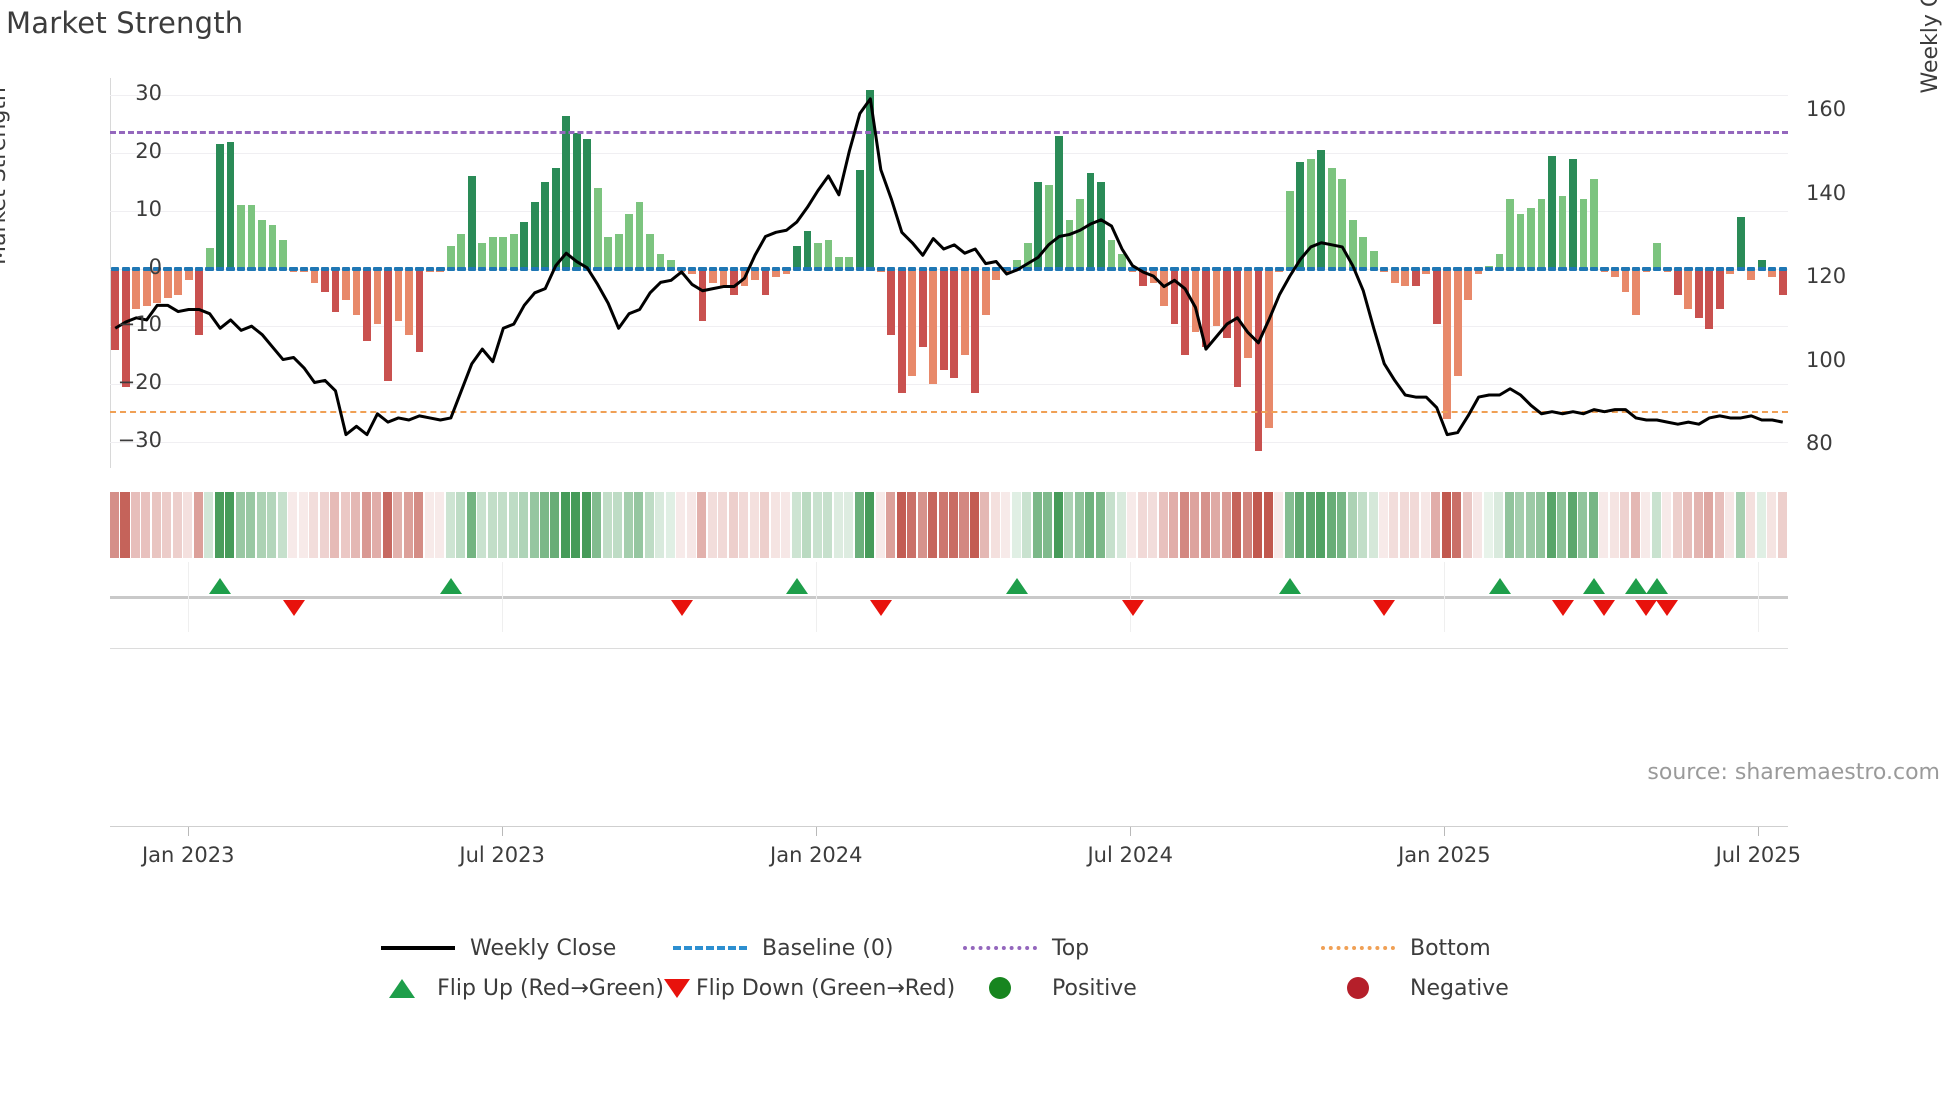 The height and width of the screenshot is (1102, 1960). Describe the element at coordinates (1133, 988) in the screenshot. I see `legend-item-positive: Positive` at that location.